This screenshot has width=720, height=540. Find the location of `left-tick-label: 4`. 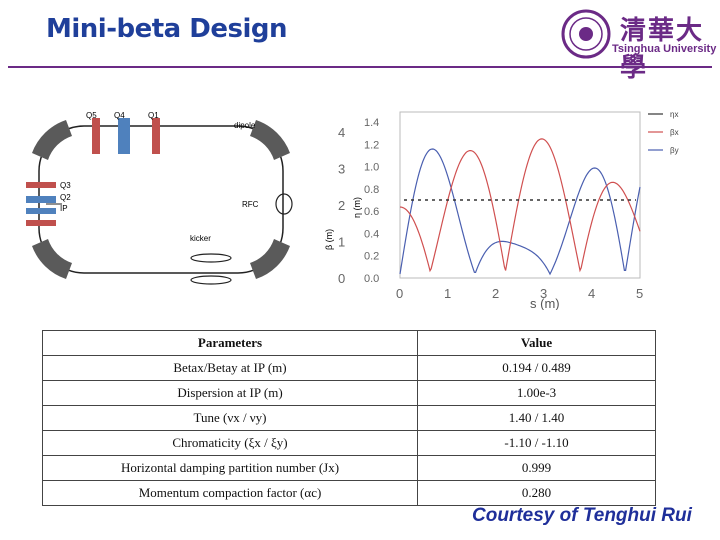

left-tick-label: 4 is located at coordinates (341, 132).